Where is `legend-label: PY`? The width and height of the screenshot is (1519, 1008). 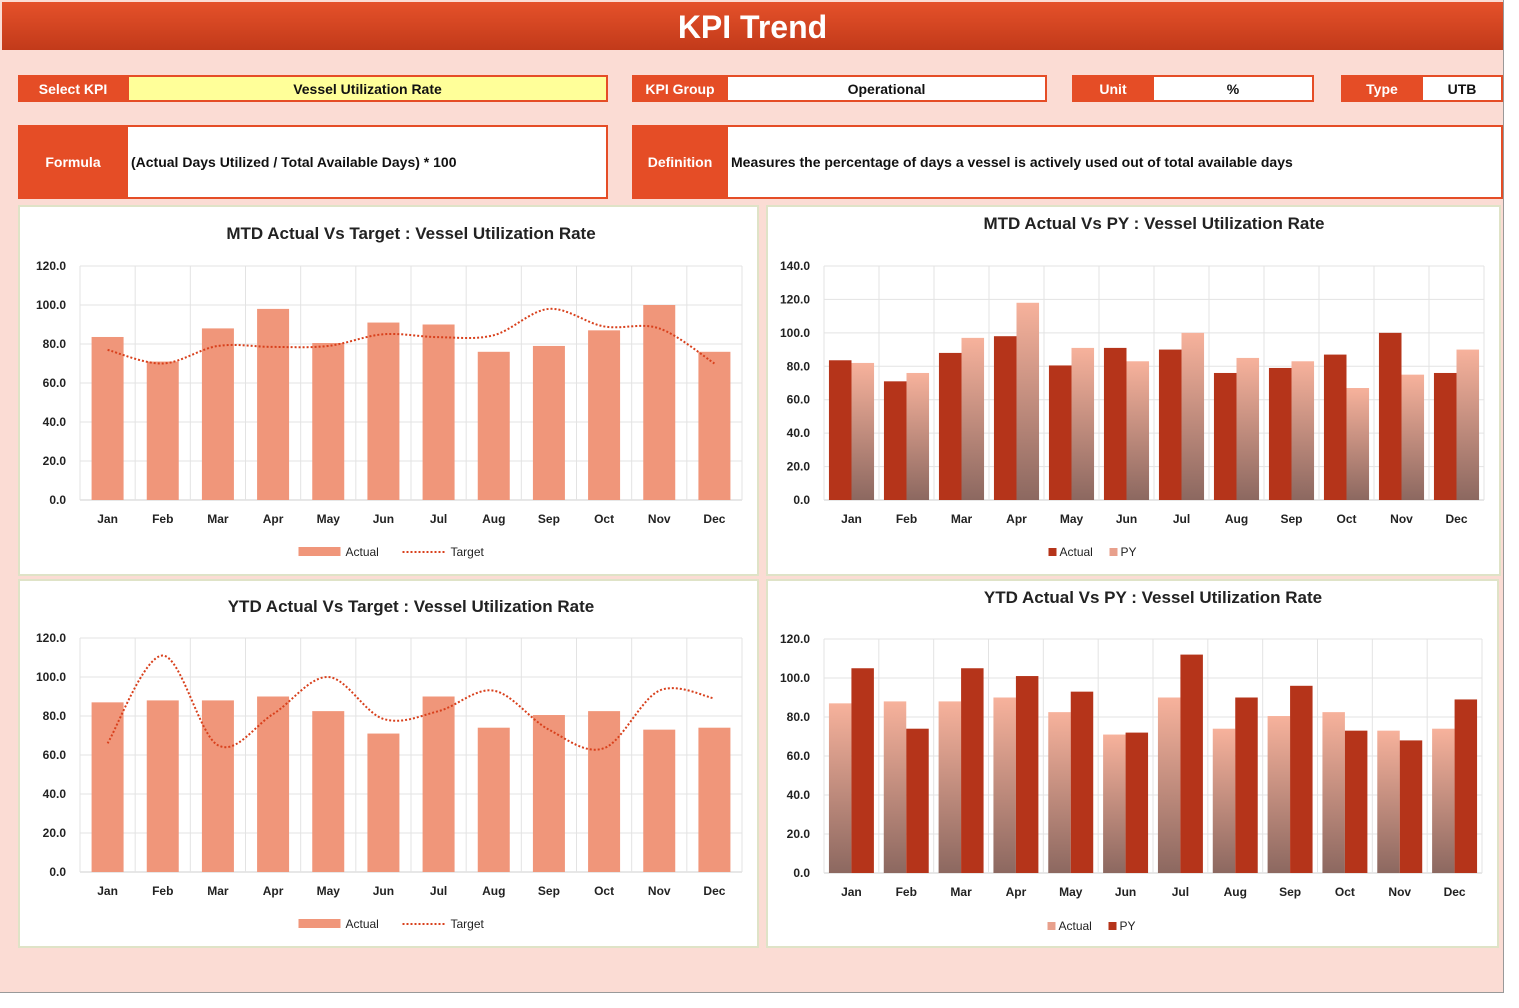
legend-label: PY is located at coordinates (1129, 552).